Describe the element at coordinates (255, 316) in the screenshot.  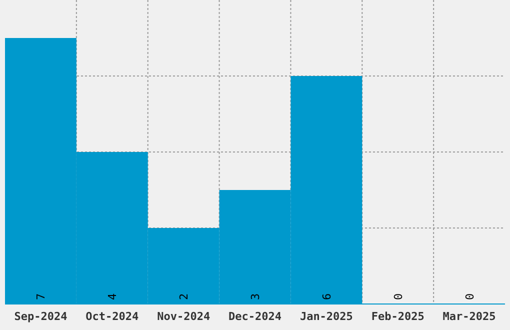
I see `x-tick-label: Dec-2024` at that location.